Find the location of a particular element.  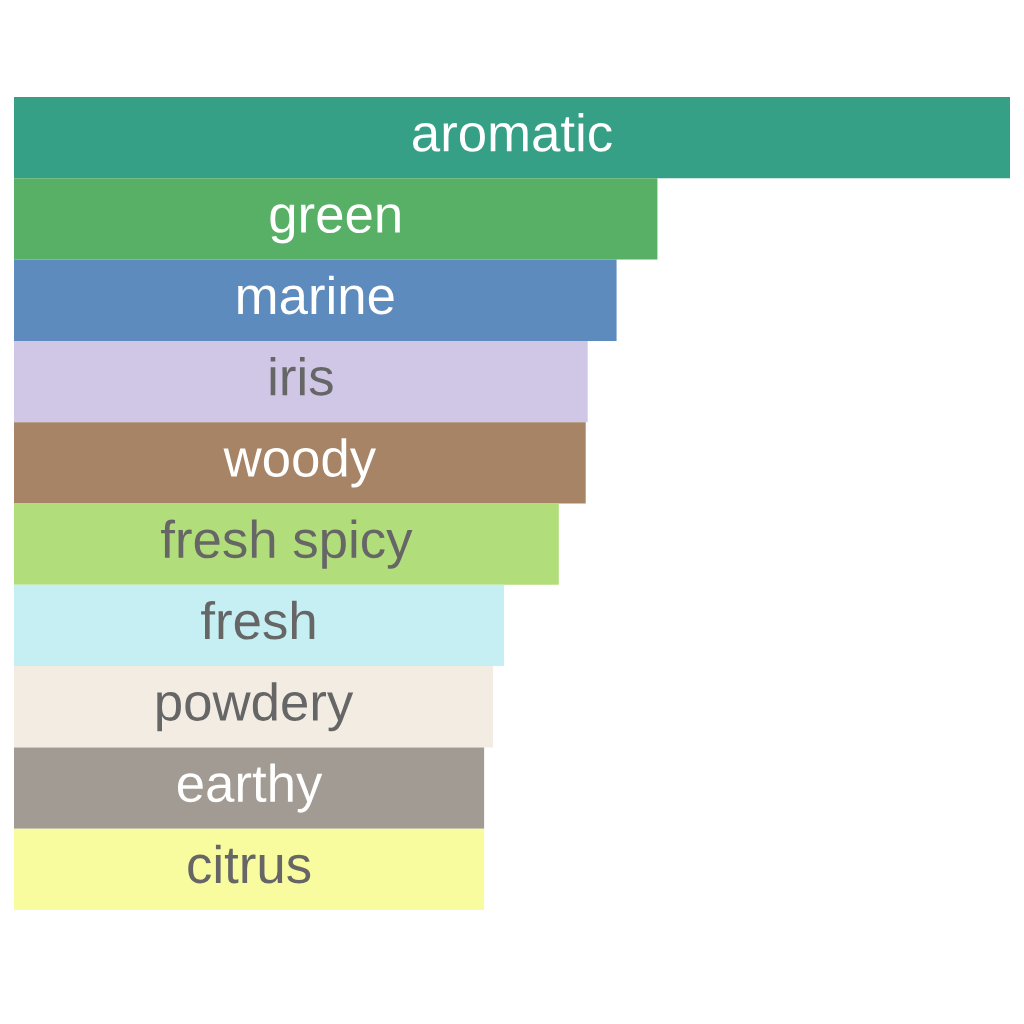

y-tick-label: woody is located at coordinates (300, 463).